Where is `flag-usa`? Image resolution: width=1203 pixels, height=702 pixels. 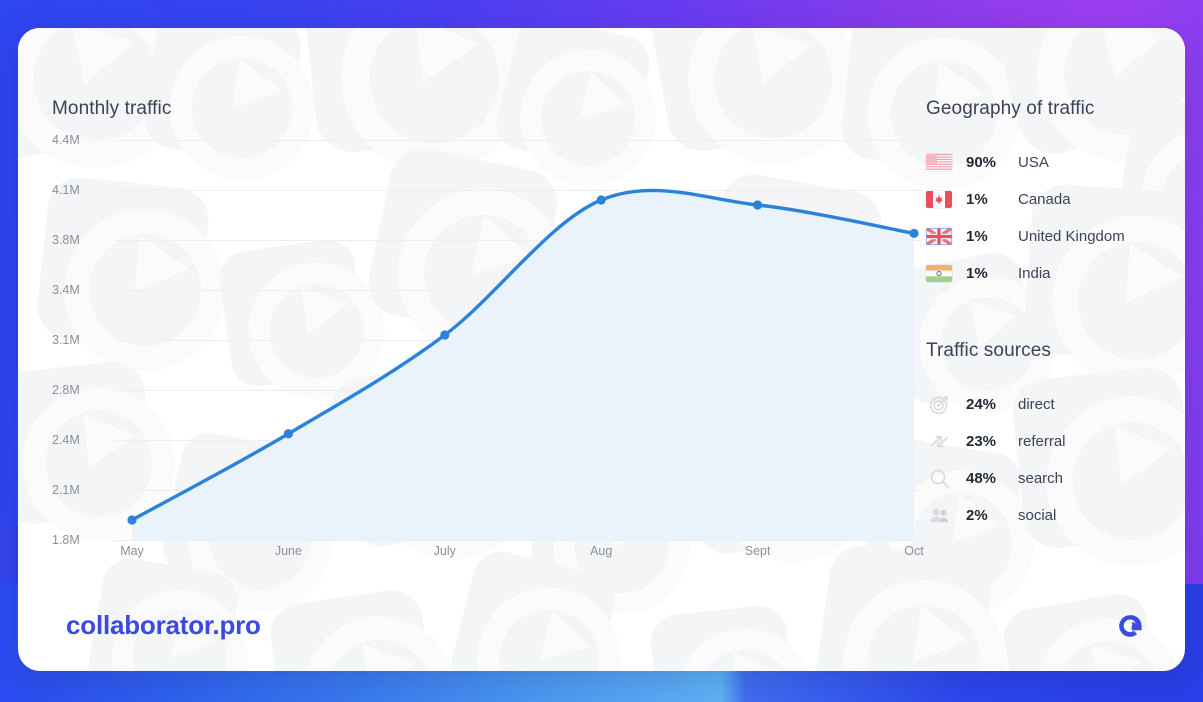 flag-usa is located at coordinates (939, 162).